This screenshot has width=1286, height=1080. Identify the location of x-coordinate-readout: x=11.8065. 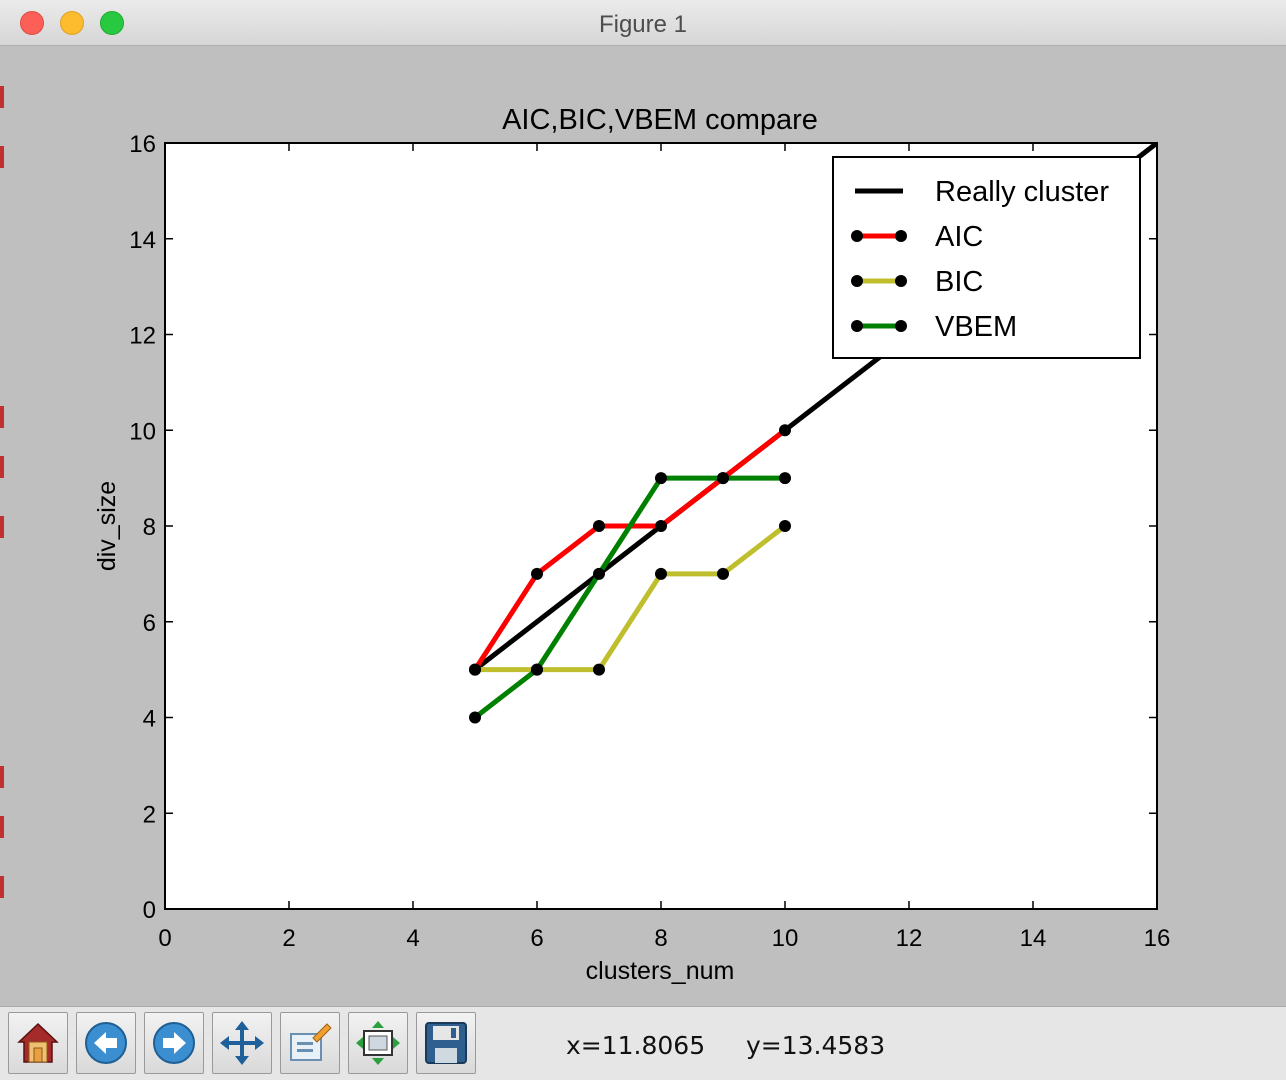
(636, 1045).